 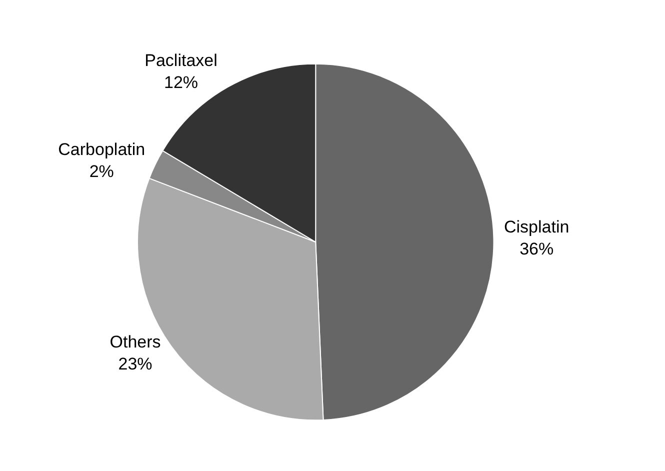 What do you see at coordinates (101, 171) in the screenshot?
I see `data-label: 2%` at bounding box center [101, 171].